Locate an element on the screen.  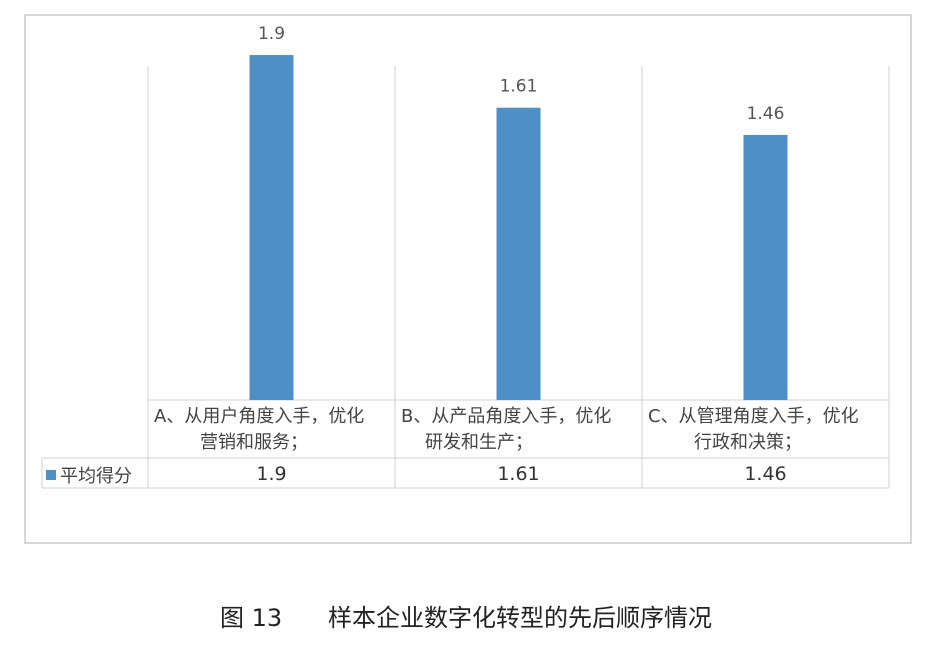
figure-caption: 图 13 样本企业数字化转型的先后顺序情况 is located at coordinates (466, 615).